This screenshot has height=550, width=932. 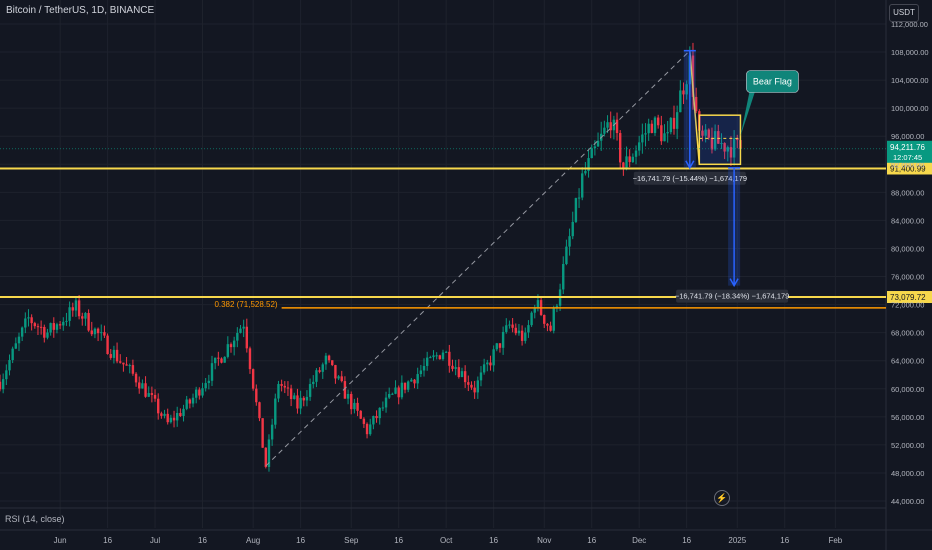 What do you see at coordinates (35, 519) in the screenshot?
I see `rsi-indicator-label: RSI (14, close)` at bounding box center [35, 519].